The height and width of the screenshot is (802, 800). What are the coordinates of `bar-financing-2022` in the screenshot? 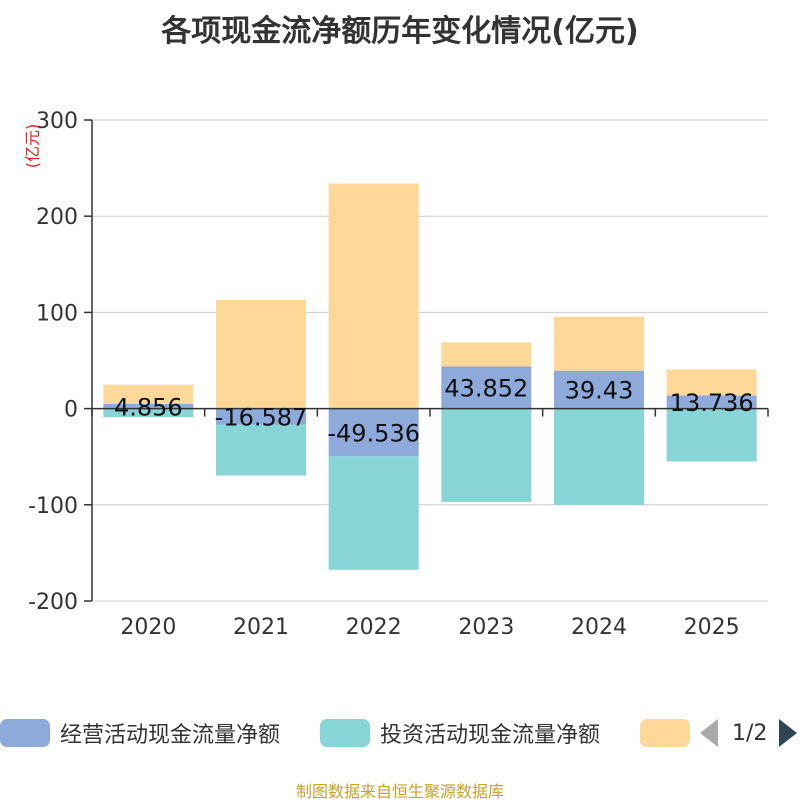 It's located at (373, 296).